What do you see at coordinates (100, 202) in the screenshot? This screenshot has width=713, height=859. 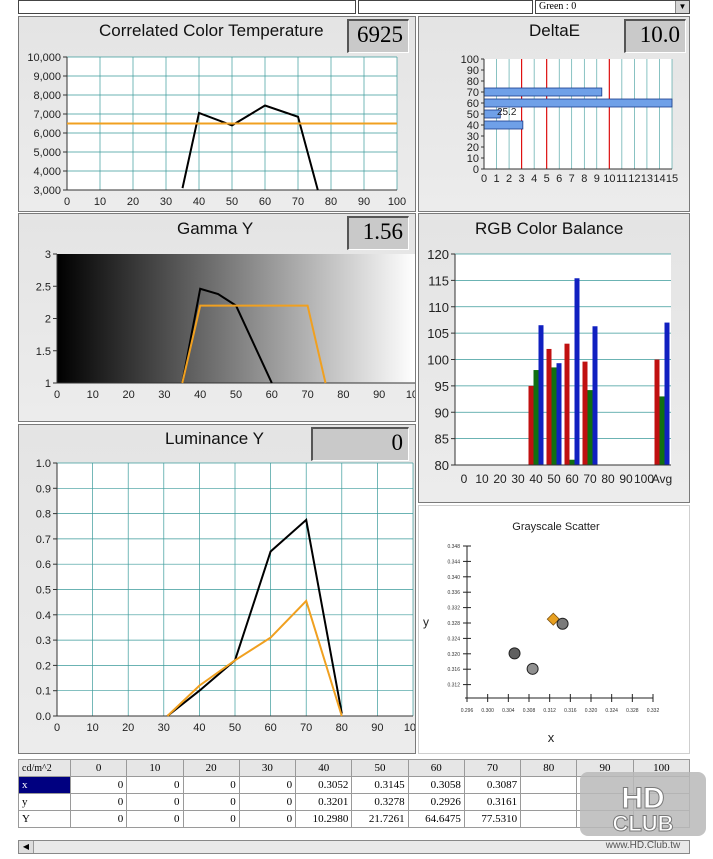 I see `cct-x-tick-label: 10` at bounding box center [100, 202].